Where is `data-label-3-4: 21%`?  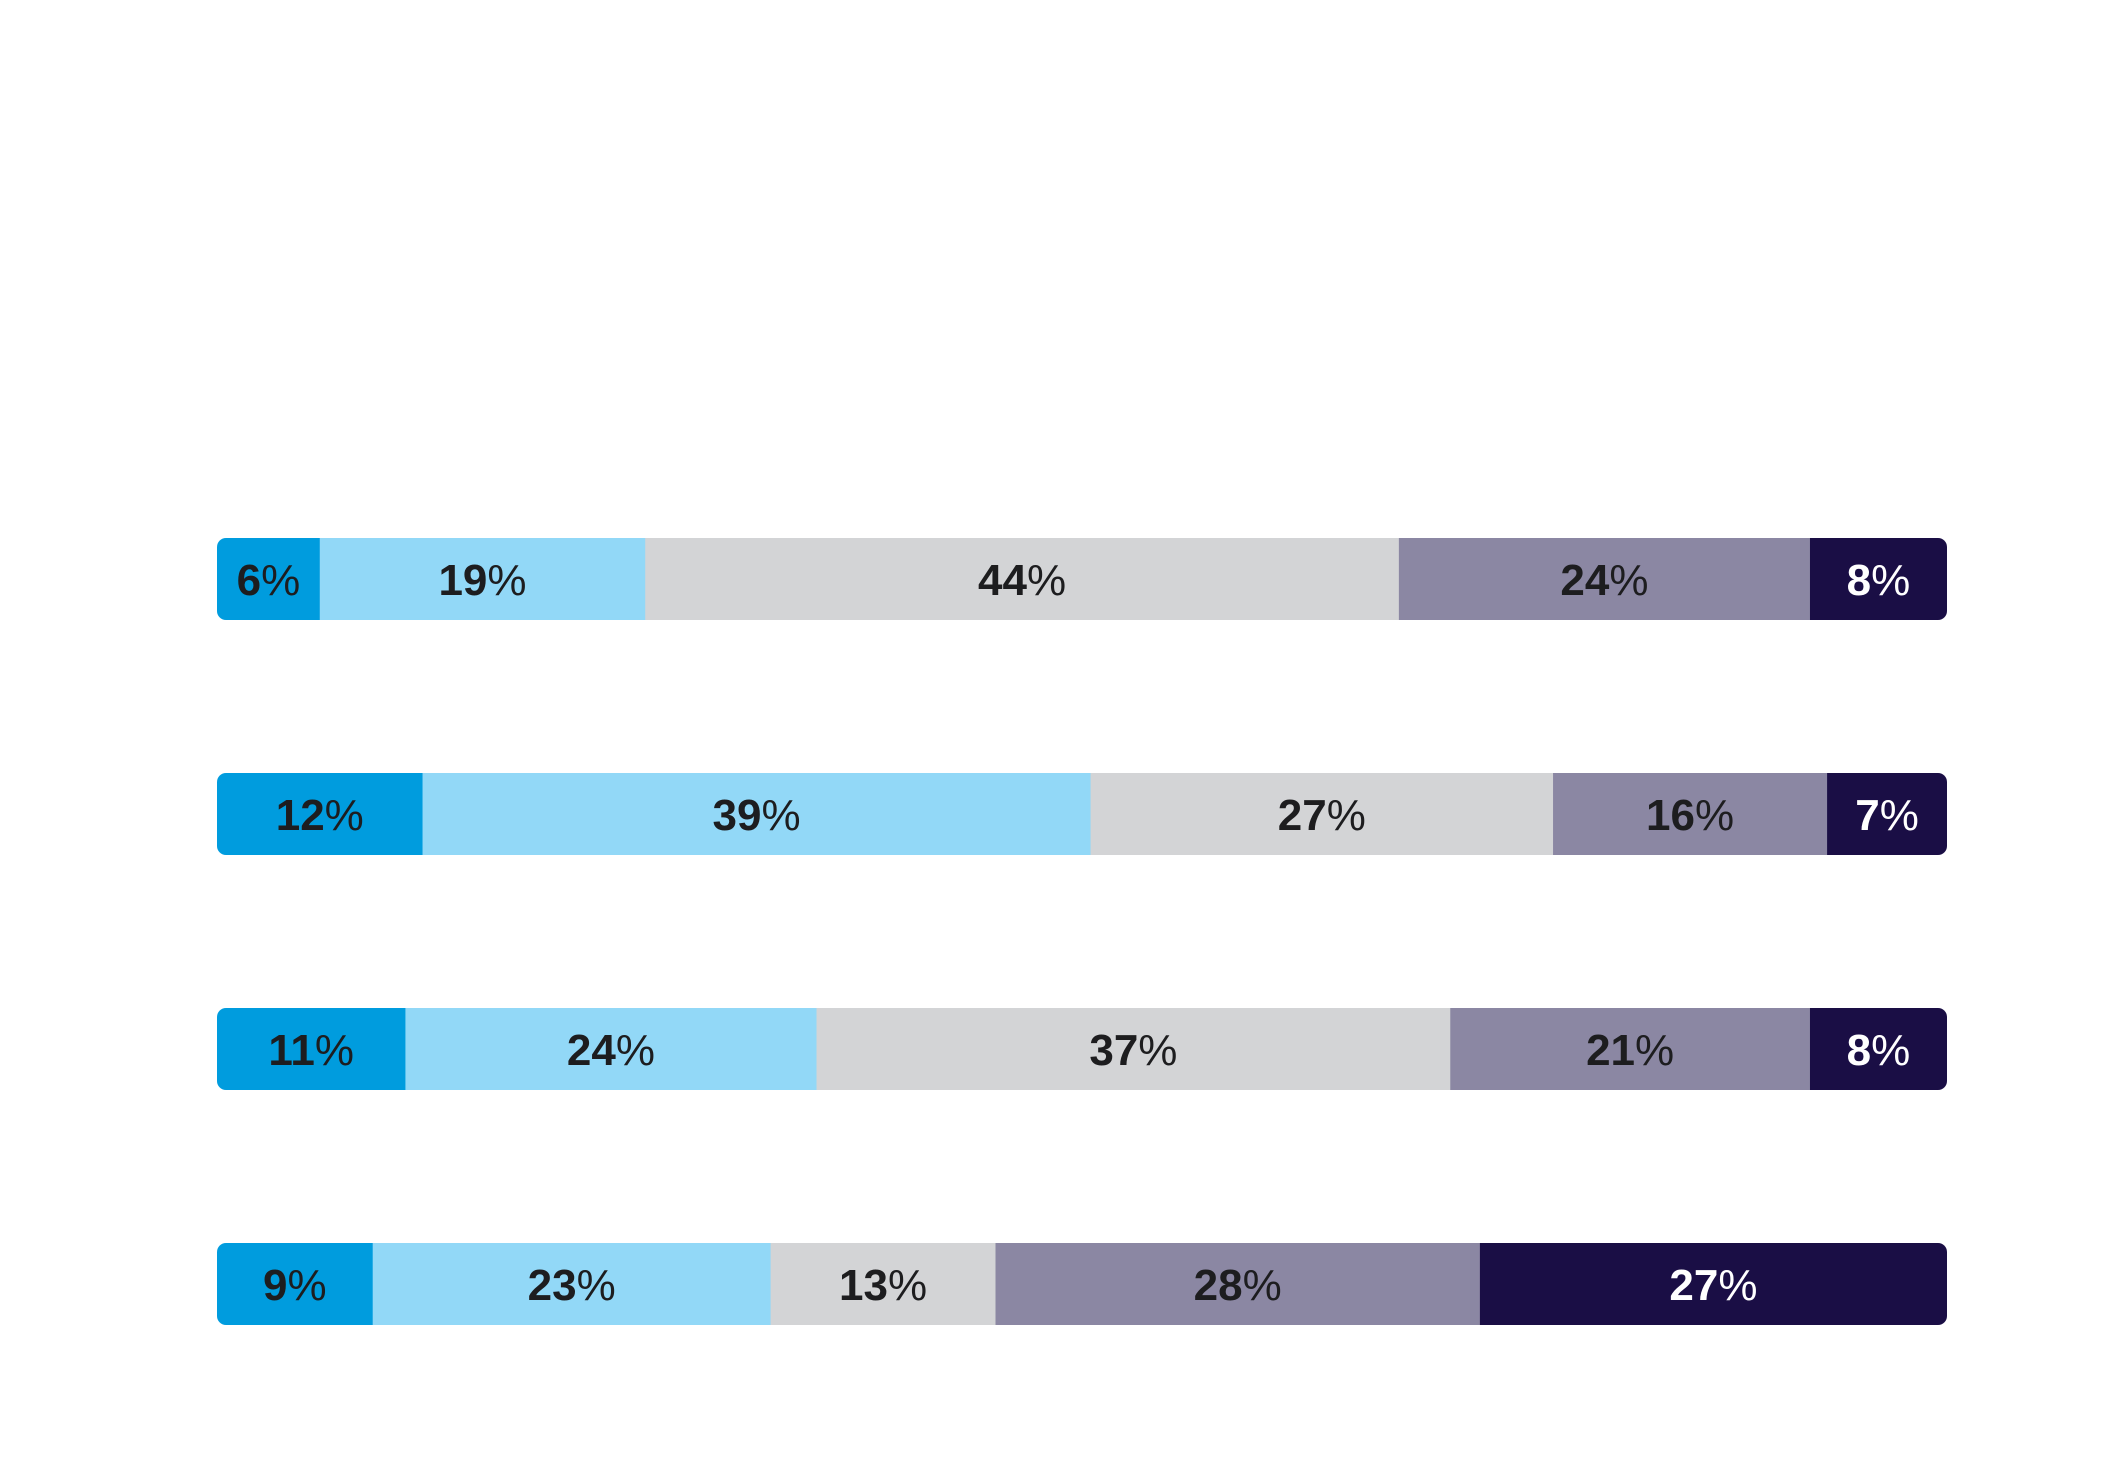
data-label-3-4: 21% is located at coordinates (1630, 1050).